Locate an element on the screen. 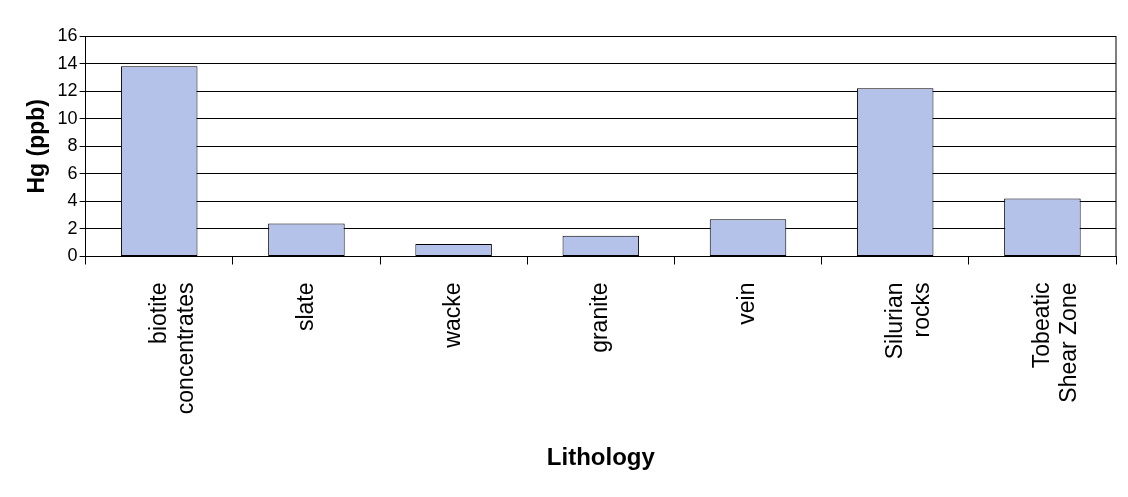  x-tick-label: biotite concentrates is located at coordinates (171, 348).